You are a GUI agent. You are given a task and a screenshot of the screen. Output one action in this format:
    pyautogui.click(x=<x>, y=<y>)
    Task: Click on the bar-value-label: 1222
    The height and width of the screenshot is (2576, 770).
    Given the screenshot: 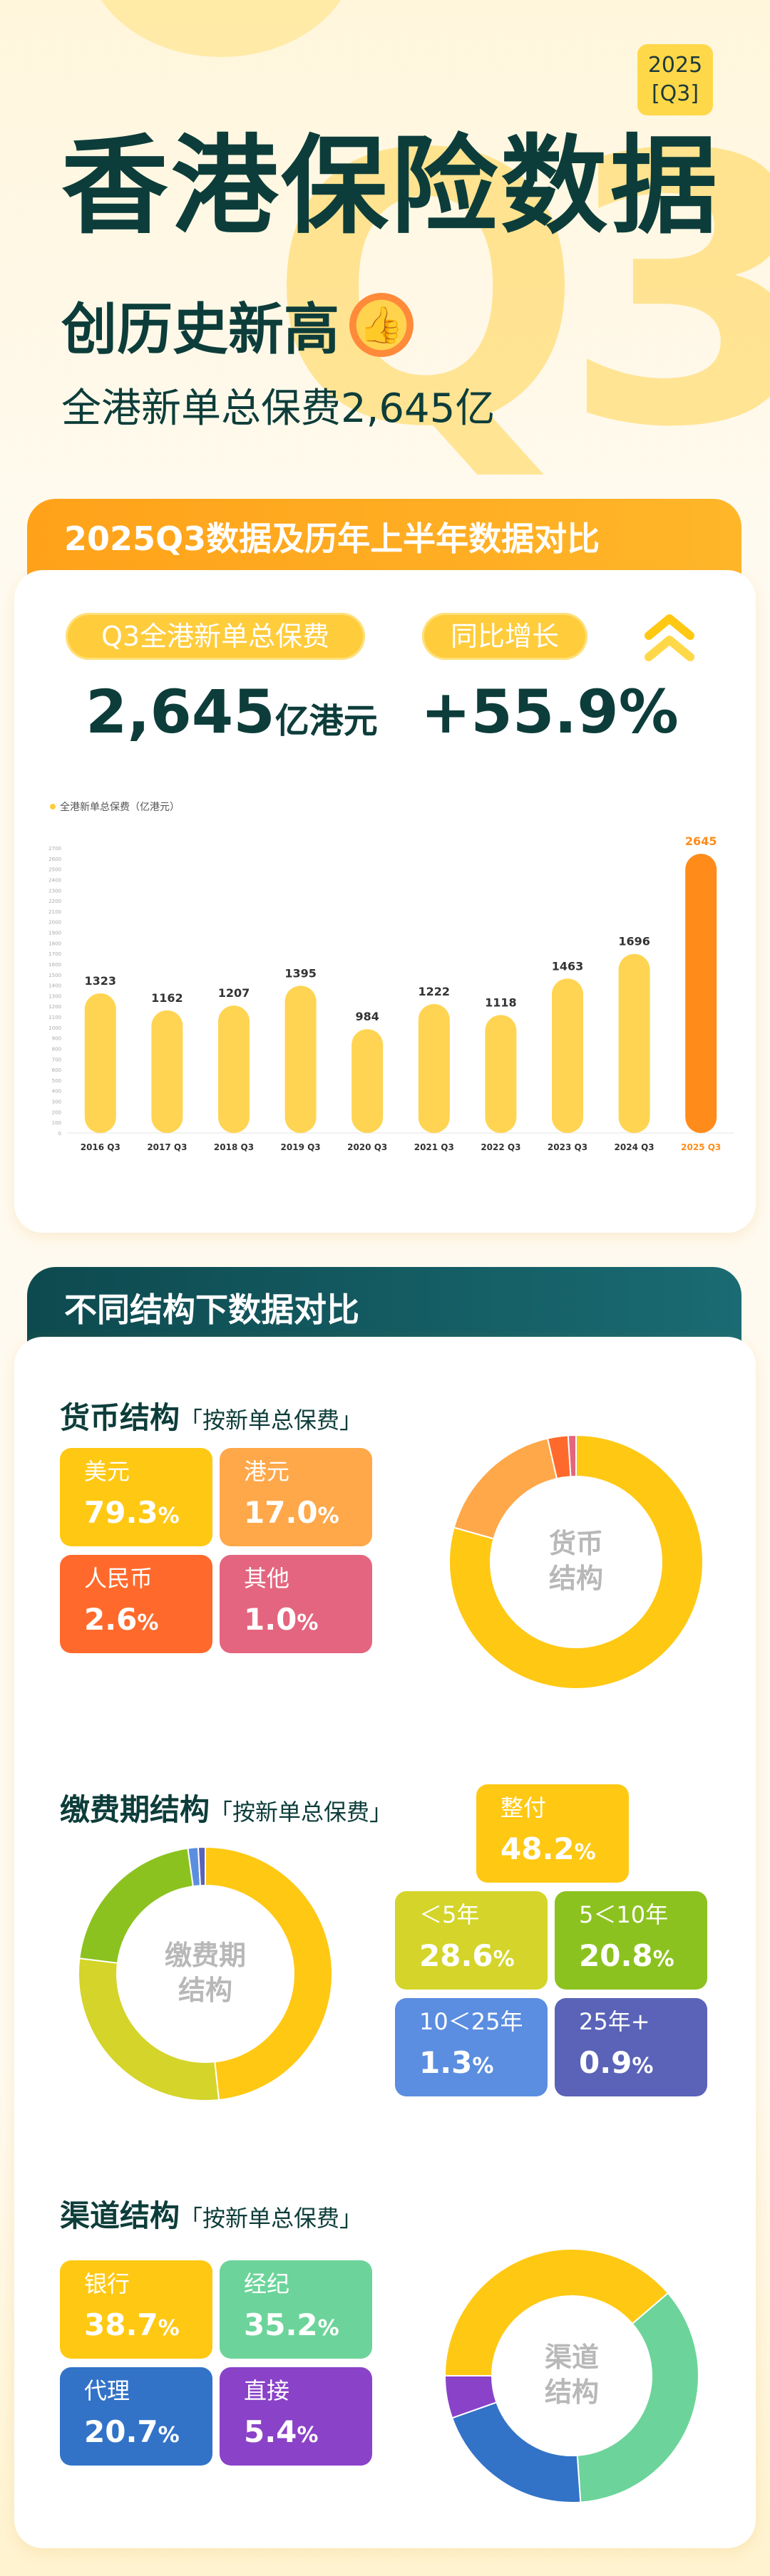 What is the action you would take?
    pyautogui.click(x=435, y=991)
    